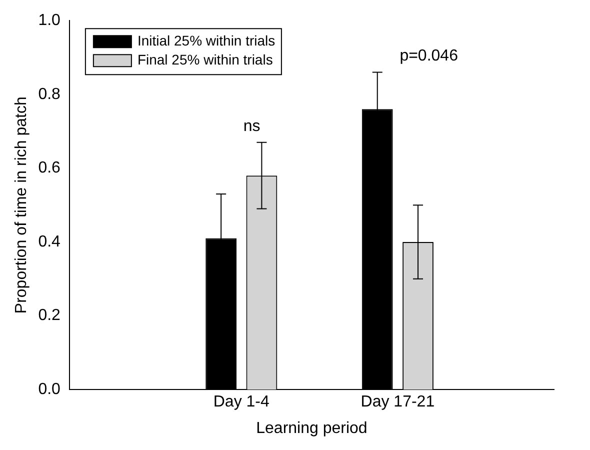 Image resolution: width=590 pixels, height=450 pixels. I want to click on y-tick-label: 0.6, so click(49, 168).